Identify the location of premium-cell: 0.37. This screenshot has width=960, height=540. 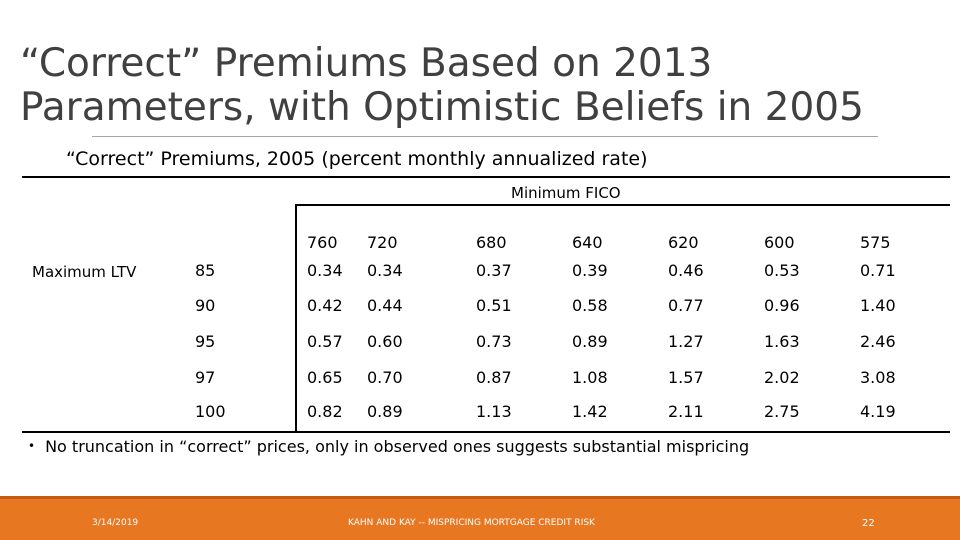
(494, 270).